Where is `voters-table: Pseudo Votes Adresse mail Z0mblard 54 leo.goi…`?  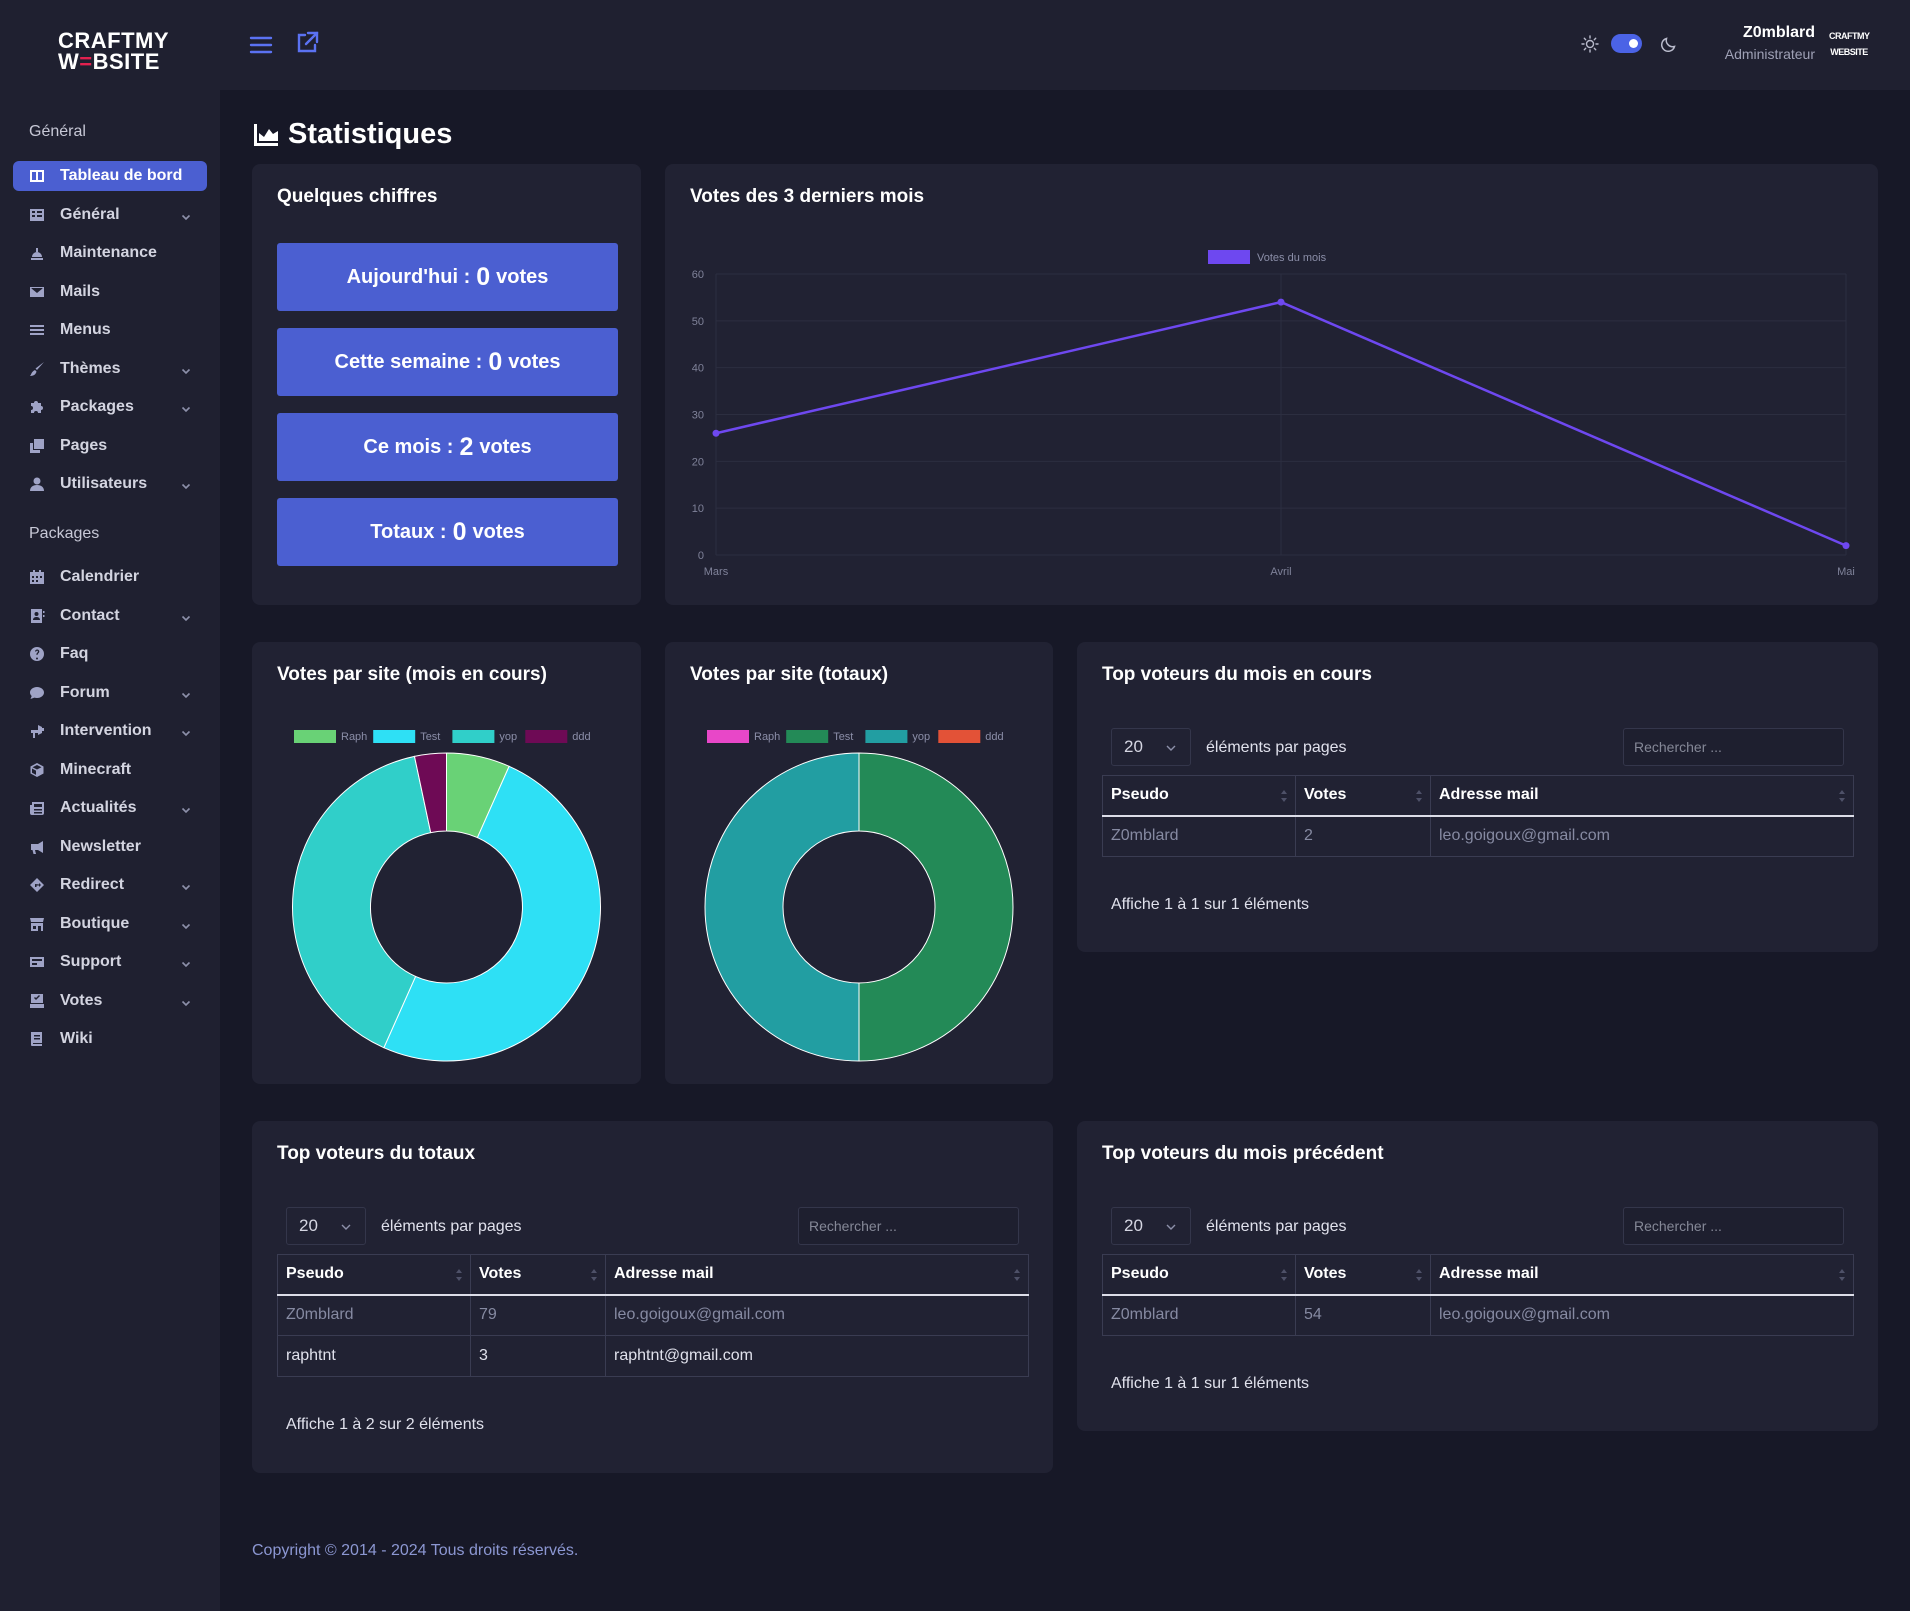
voters-table: Pseudo Votes Adresse mail Z0mblard 54 leo.goi… is located at coordinates (1478, 1295).